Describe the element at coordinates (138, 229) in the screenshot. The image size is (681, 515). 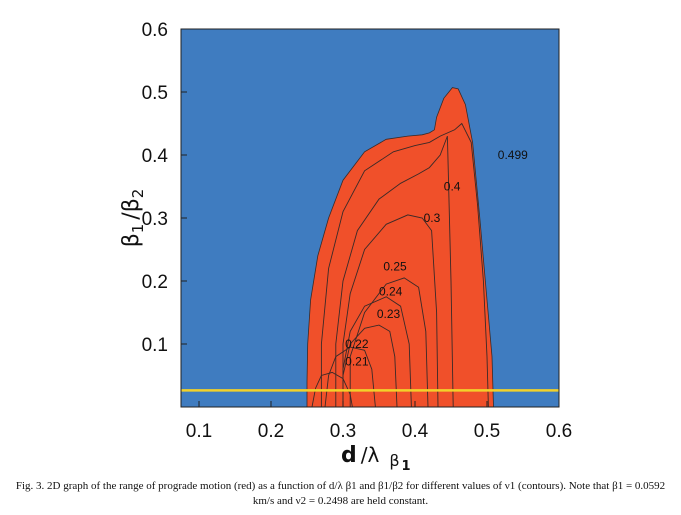
I see `y-axis-label-sub1: 1` at that location.